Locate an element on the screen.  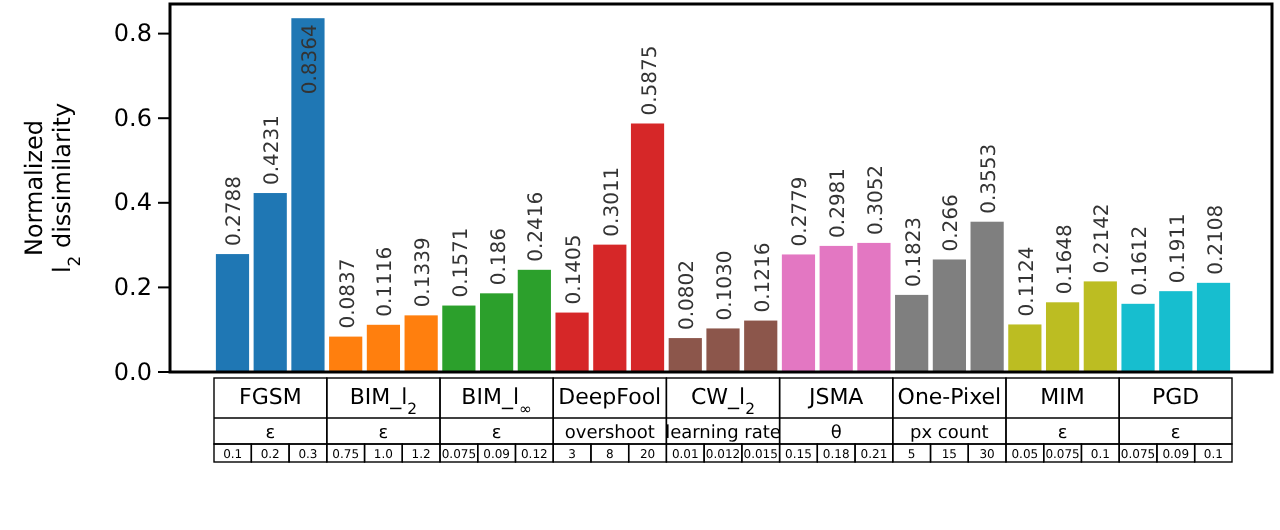
y-tick-label: 0.2 is located at coordinates (132, 287).